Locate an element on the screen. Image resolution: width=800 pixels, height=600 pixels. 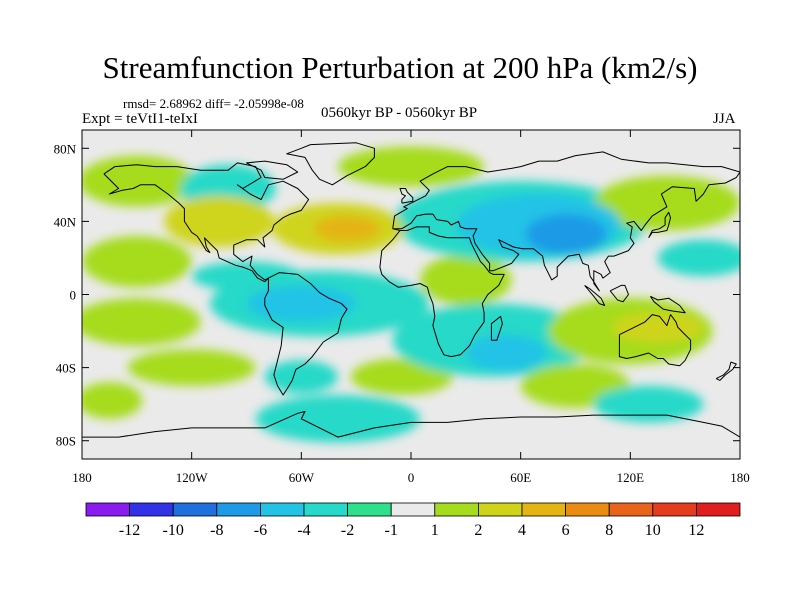
colorbar-label: 1 is located at coordinates (435, 530).